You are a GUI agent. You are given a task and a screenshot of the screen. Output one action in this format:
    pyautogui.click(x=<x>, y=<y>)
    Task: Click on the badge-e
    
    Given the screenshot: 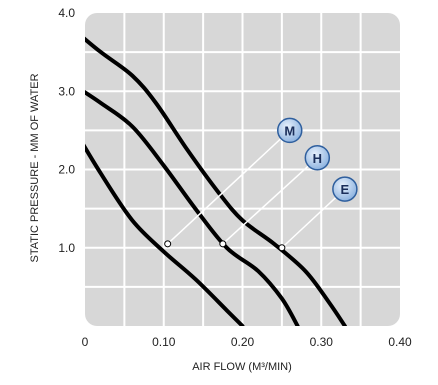 What is the action you would take?
    pyautogui.click(x=345, y=189)
    